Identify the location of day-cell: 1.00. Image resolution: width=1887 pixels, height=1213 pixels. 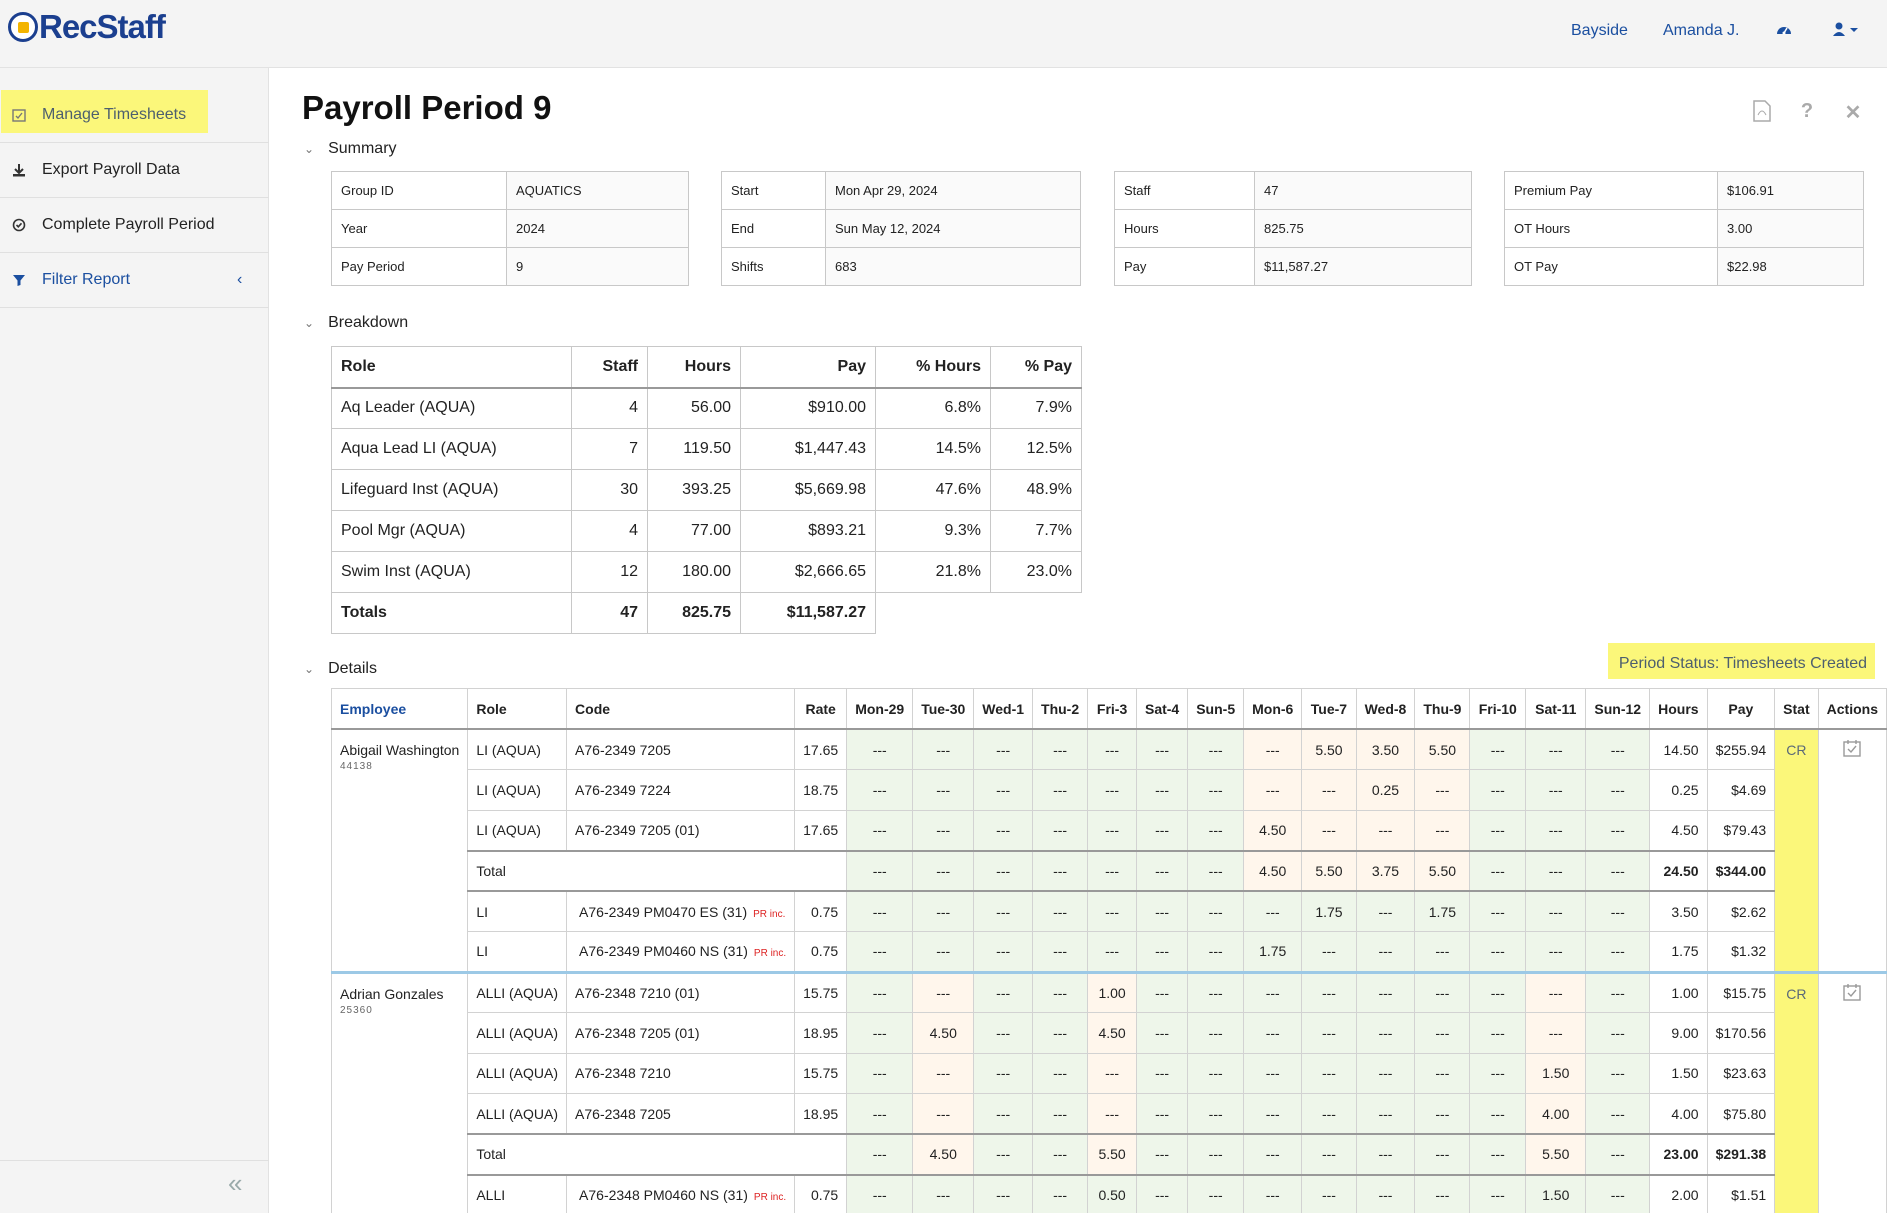
(1112, 991).